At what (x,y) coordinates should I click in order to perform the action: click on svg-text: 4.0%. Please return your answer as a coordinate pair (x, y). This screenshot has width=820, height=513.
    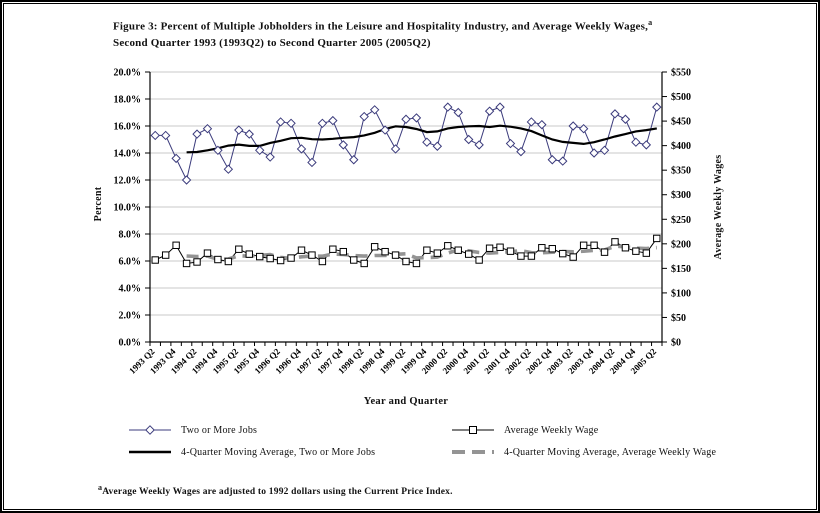
    Looking at the image, I should click on (130, 289).